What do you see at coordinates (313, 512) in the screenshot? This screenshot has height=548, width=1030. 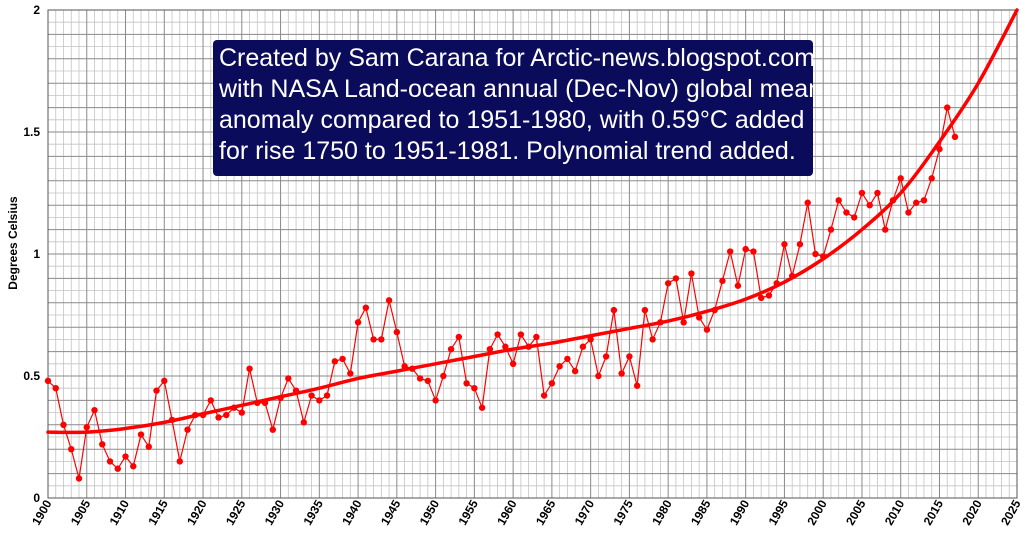 I see `x-tick-label: 1935` at bounding box center [313, 512].